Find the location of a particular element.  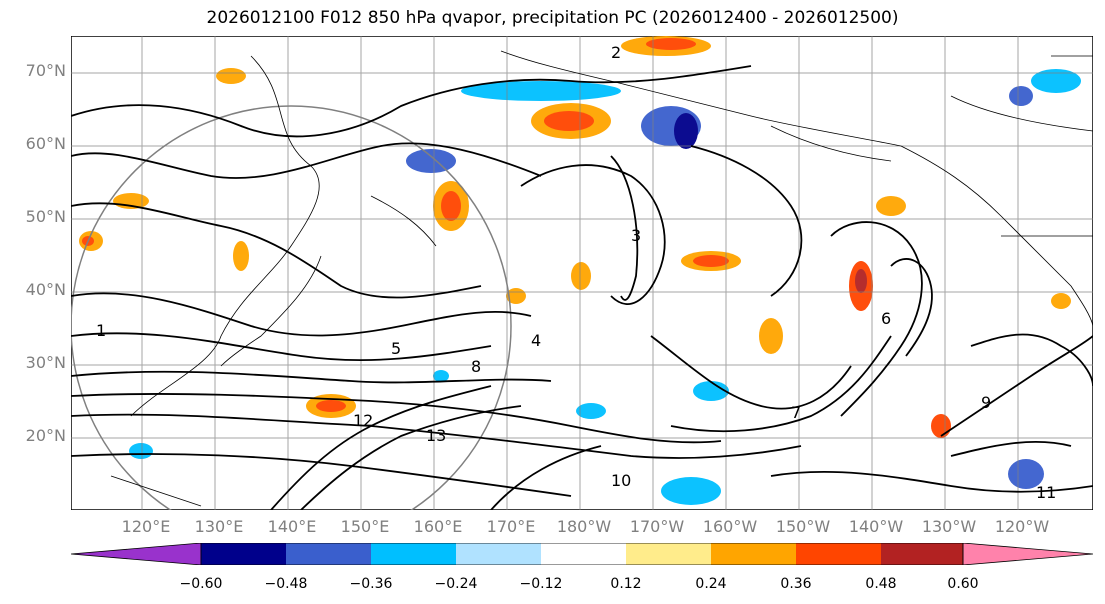

lon-label-120w: 120°W is located at coordinates (1022, 526).